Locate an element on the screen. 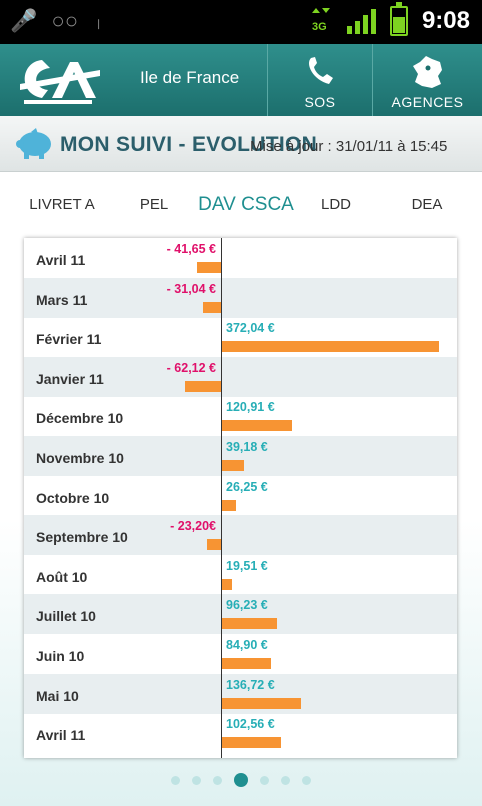 The height and width of the screenshot is (806, 482). chart-row: Avril 11 102,56 € is located at coordinates (240, 733).